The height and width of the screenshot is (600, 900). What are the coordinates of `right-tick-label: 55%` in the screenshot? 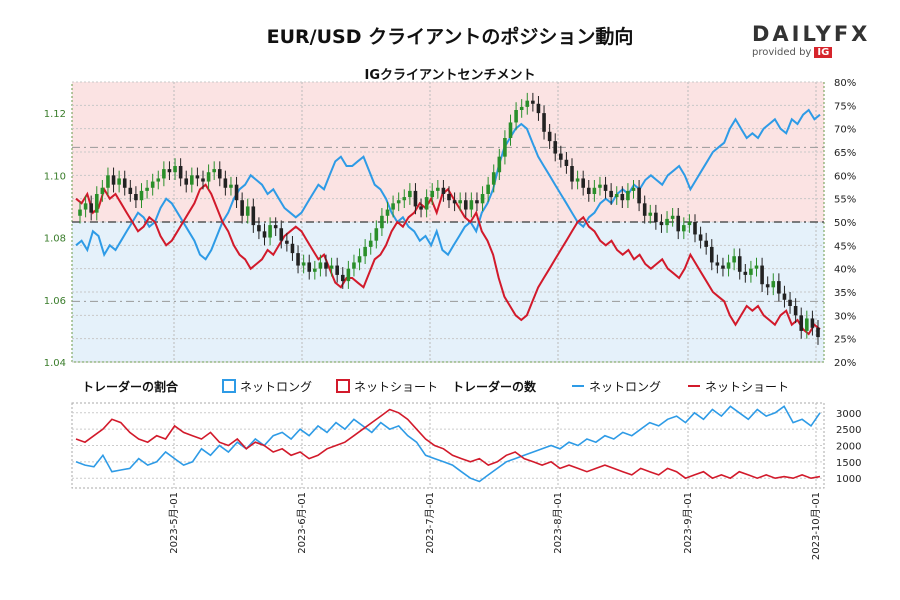 It's located at (845, 200).